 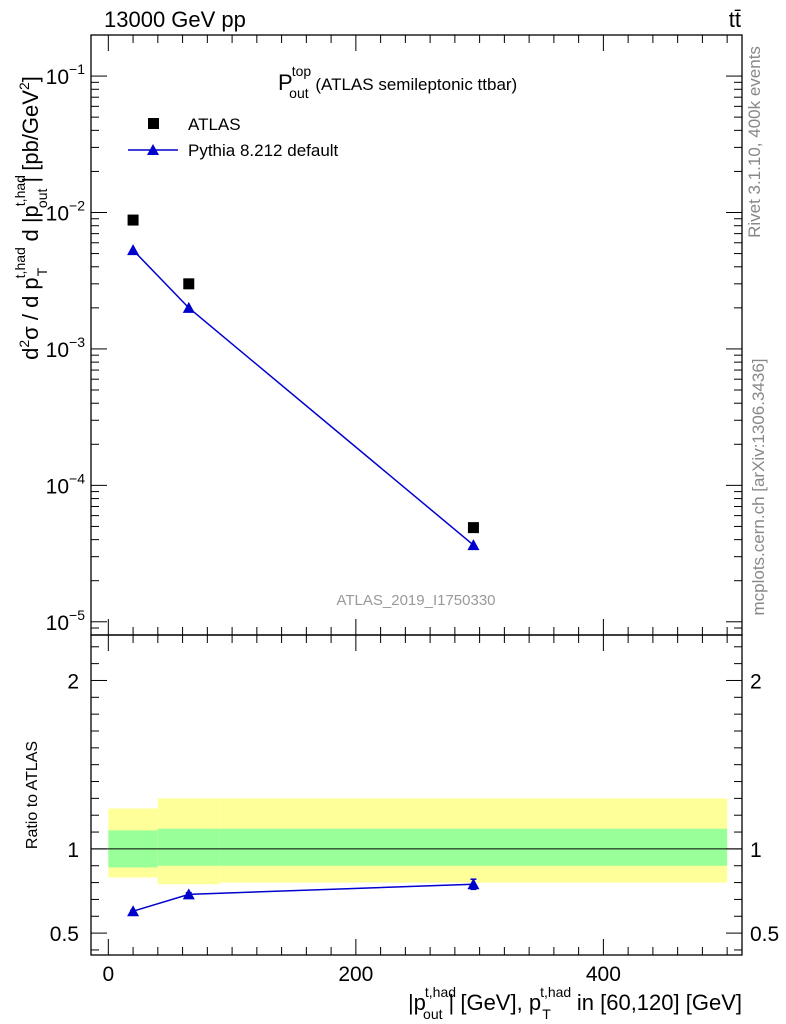 What do you see at coordinates (756, 850) in the screenshot?
I see `ratio-y-tick-label-right: 1` at bounding box center [756, 850].